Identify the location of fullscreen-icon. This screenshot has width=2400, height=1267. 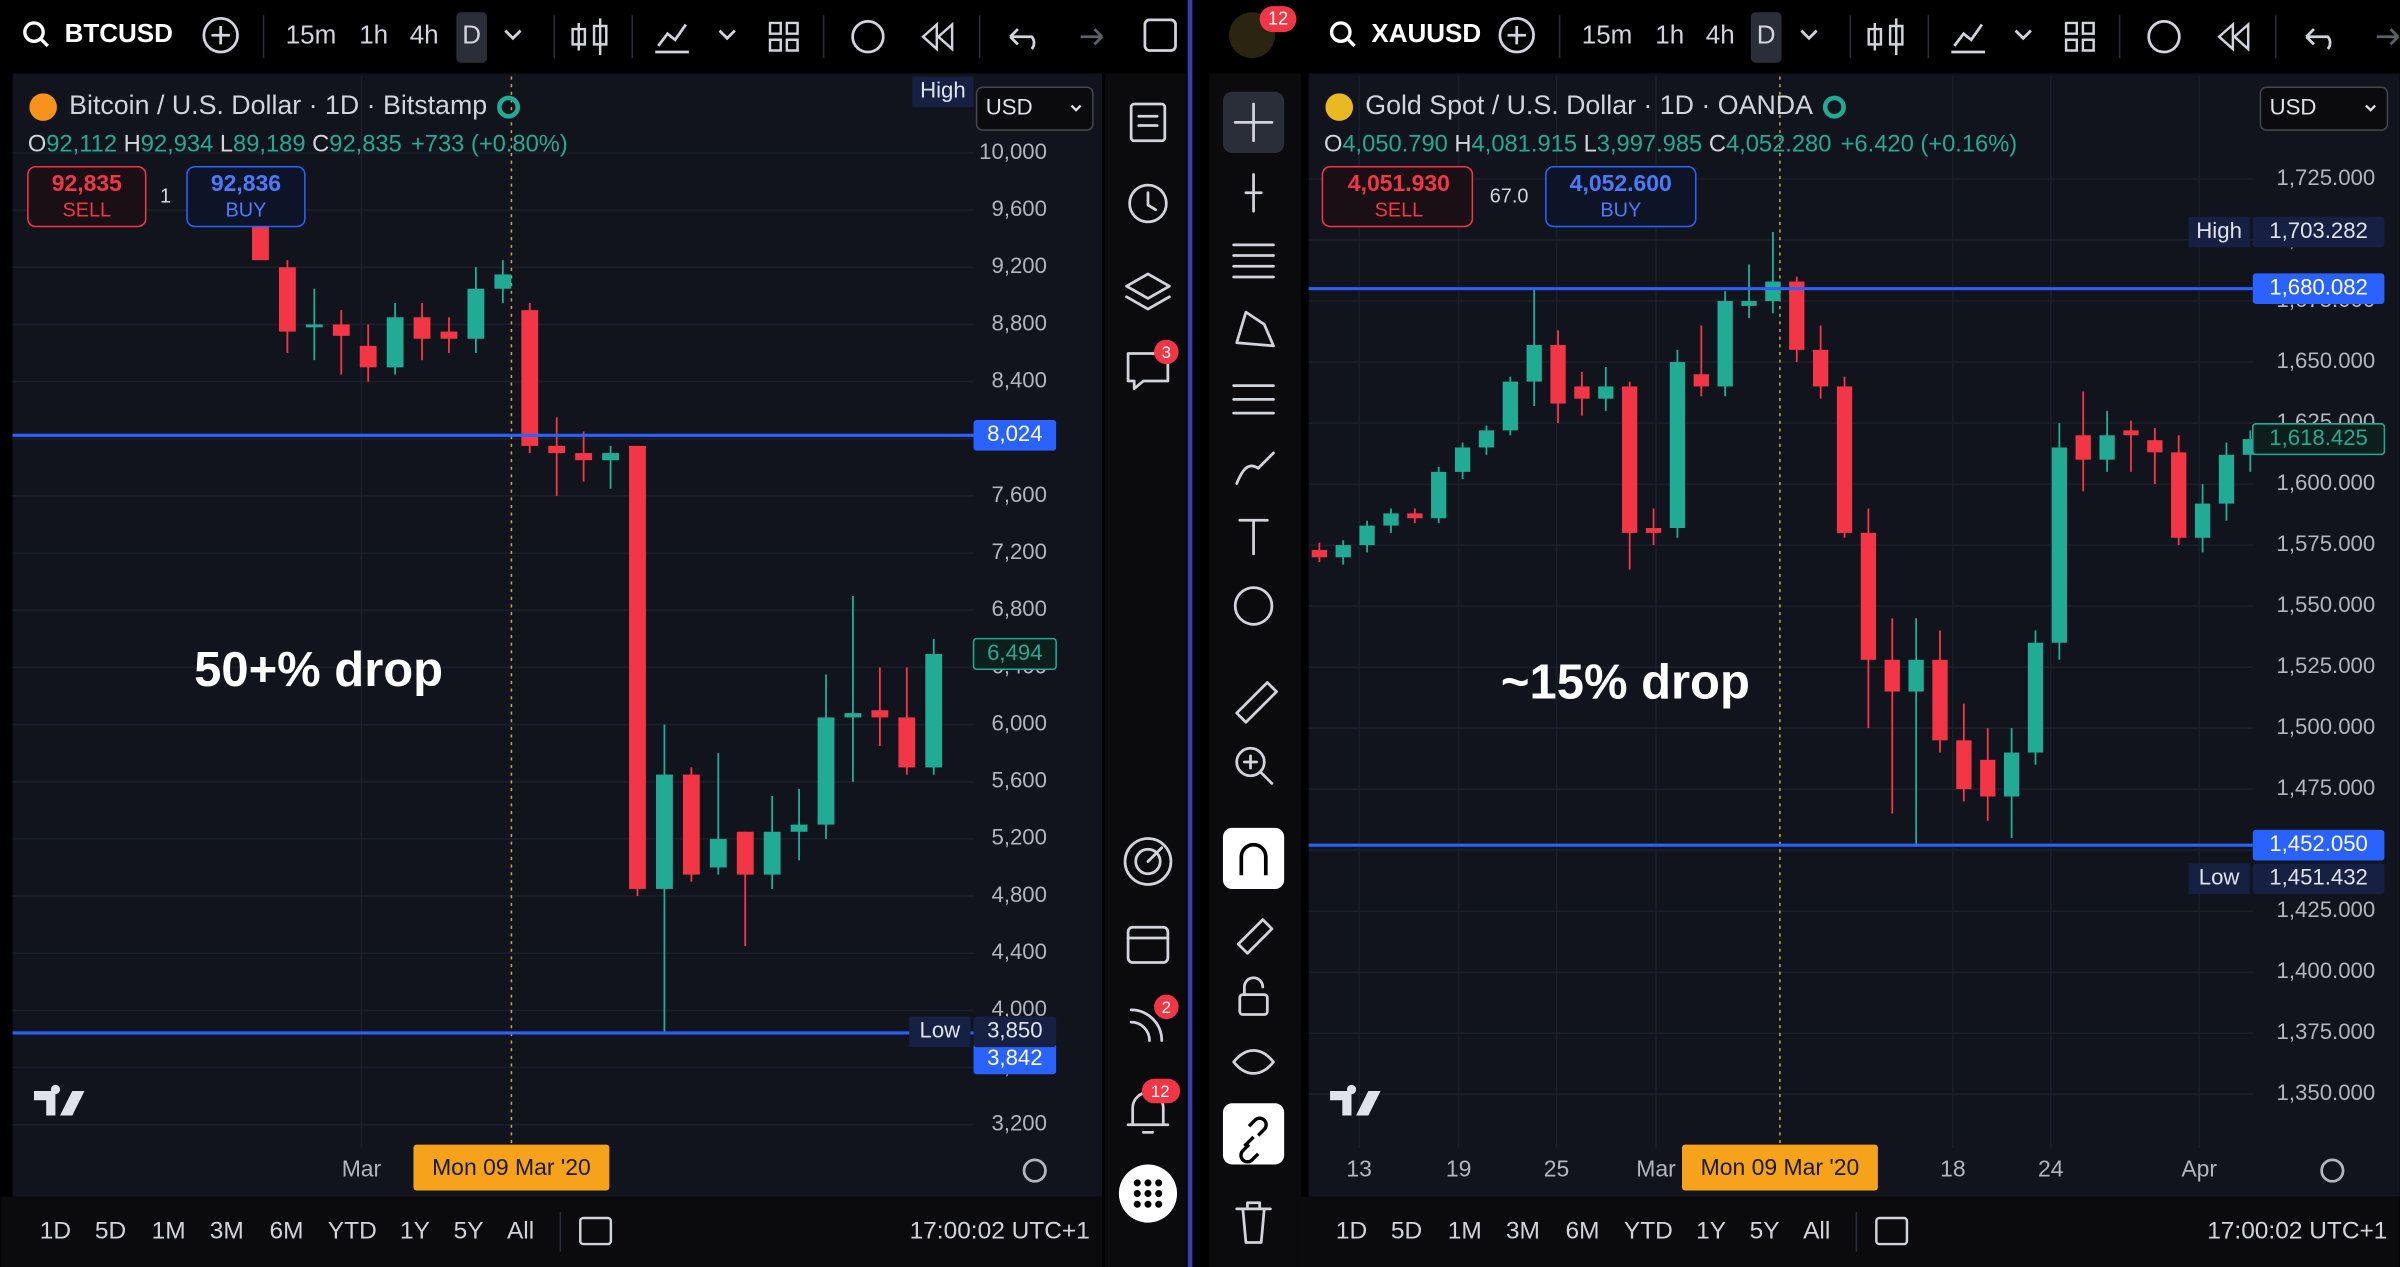
(1160, 35).